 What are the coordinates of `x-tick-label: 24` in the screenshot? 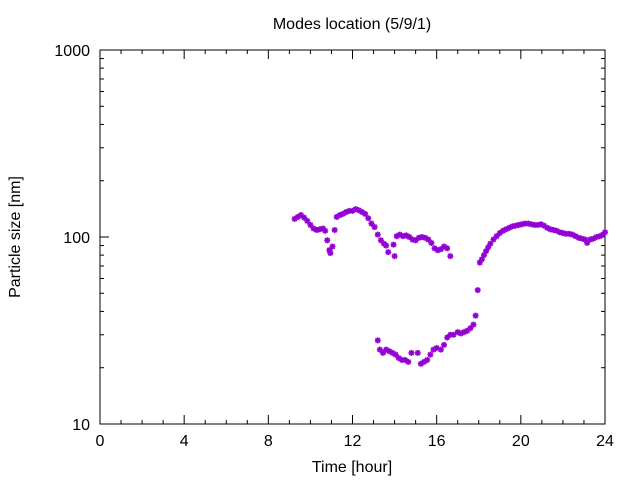 It's located at (605, 441).